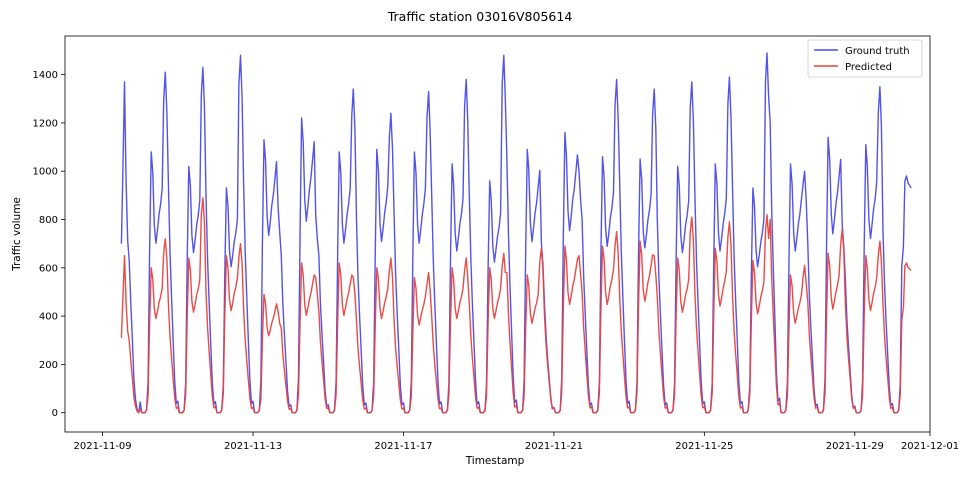 This screenshot has width=960, height=480. What do you see at coordinates (55, 413) in the screenshot?
I see `y-tick-label: 0` at bounding box center [55, 413].